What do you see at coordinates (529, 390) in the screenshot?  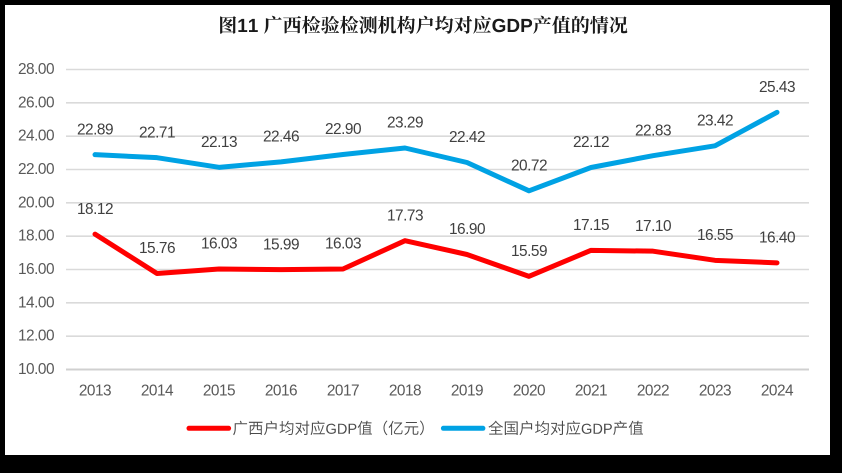 I see `svg-text: 2020` at bounding box center [529, 390].